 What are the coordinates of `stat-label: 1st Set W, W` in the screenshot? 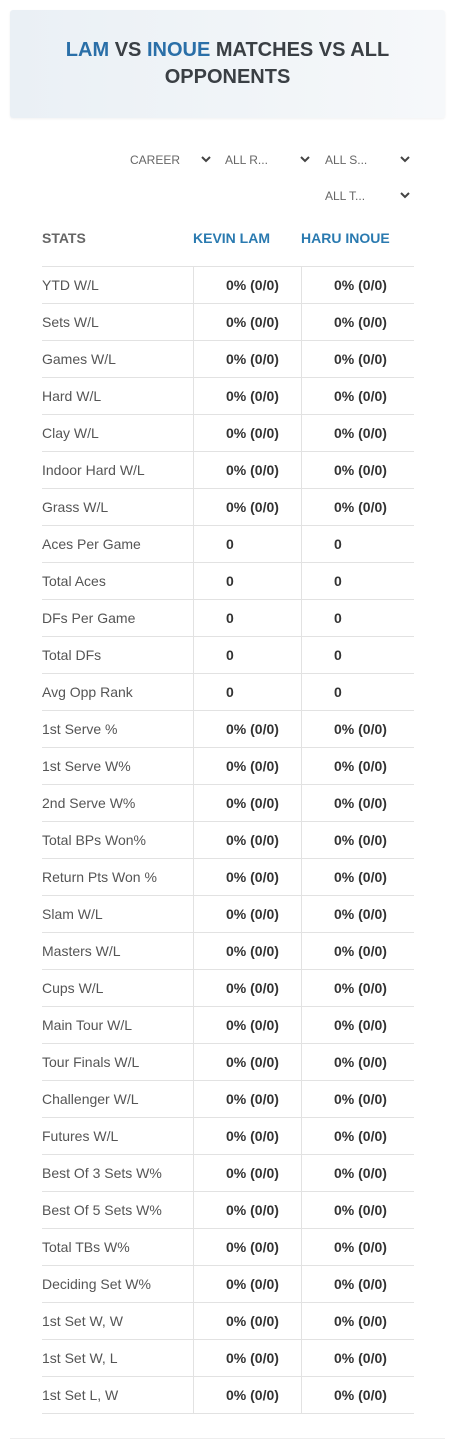 It's located at (82, 1321).